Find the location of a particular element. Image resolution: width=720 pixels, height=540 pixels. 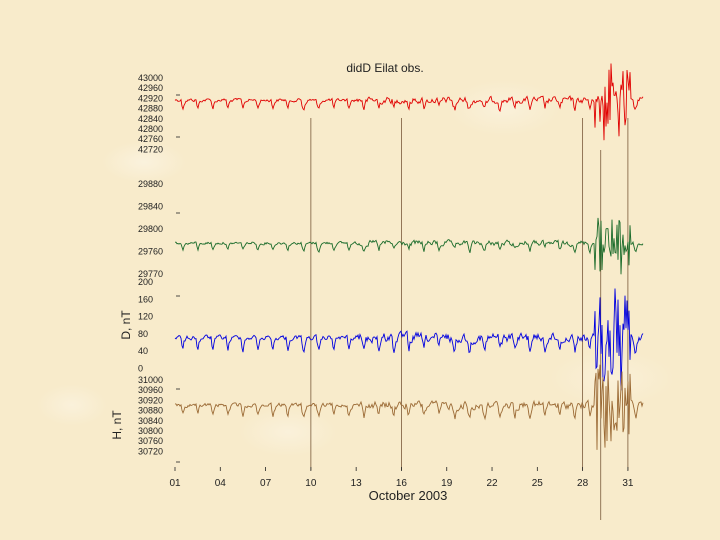

x-tick-label: 16 is located at coordinates (402, 483).